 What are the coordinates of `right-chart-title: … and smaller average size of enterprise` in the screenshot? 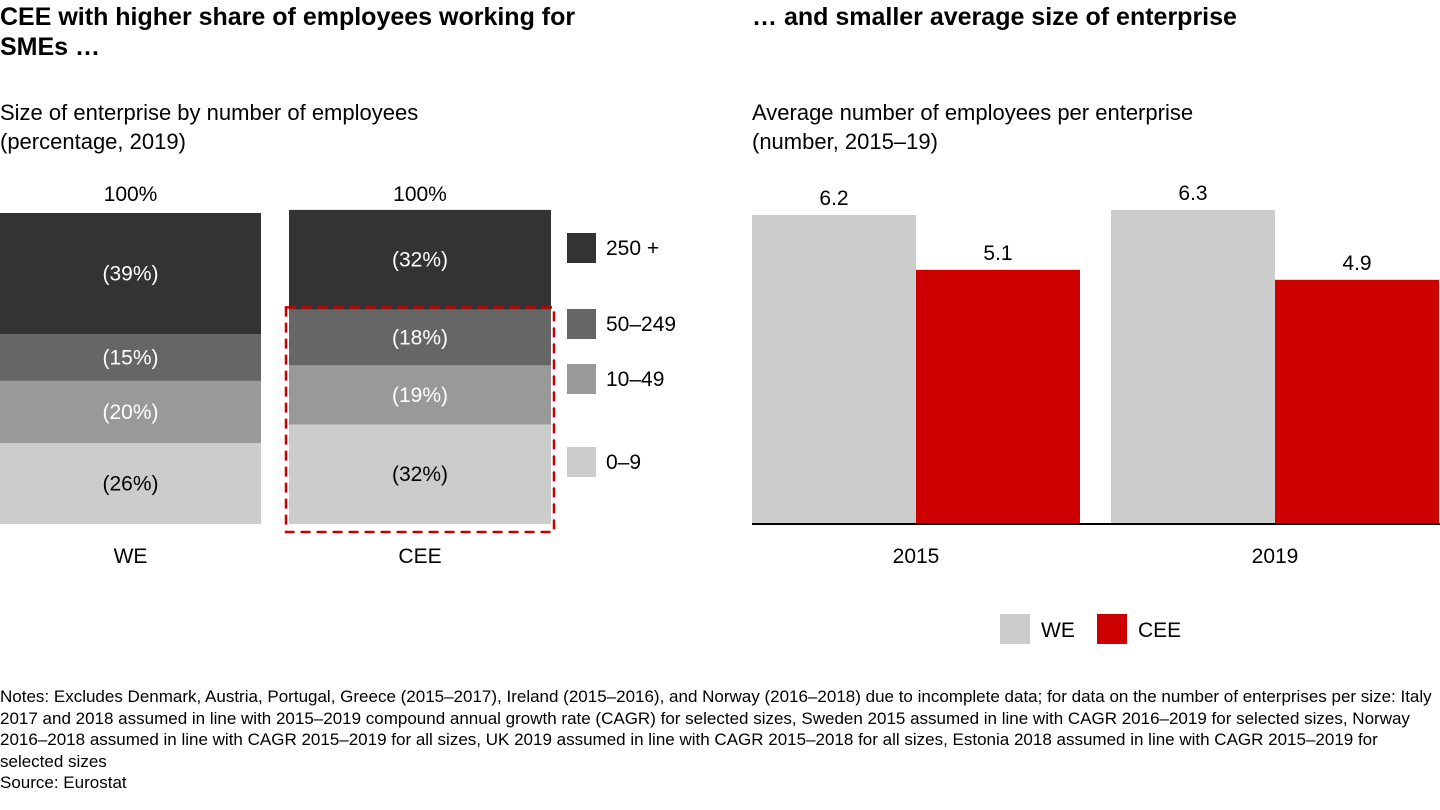 It's located at (994, 17).